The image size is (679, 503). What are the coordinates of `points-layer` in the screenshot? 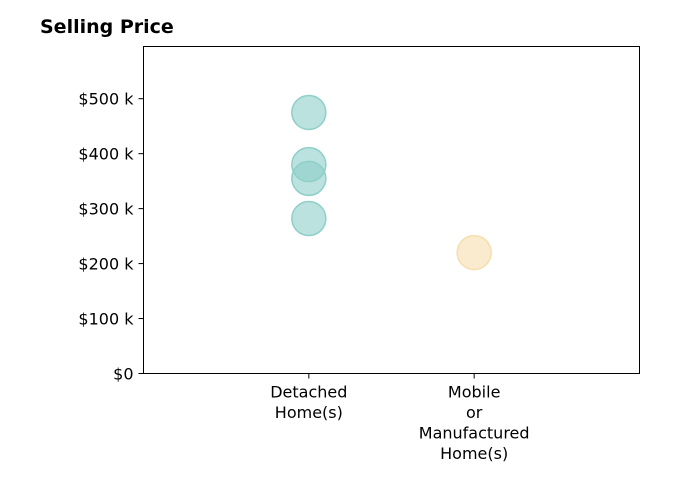 It's located at (391, 182).